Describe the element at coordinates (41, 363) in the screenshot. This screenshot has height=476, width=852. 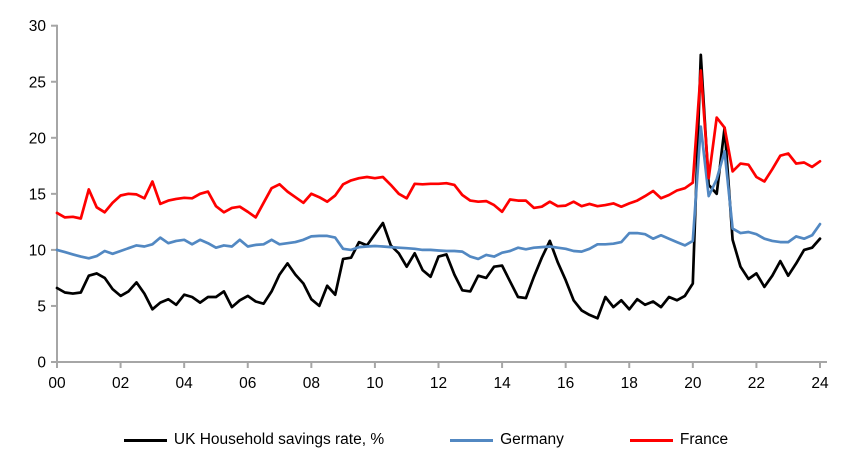
I see `y-tick-label: 0` at that location.